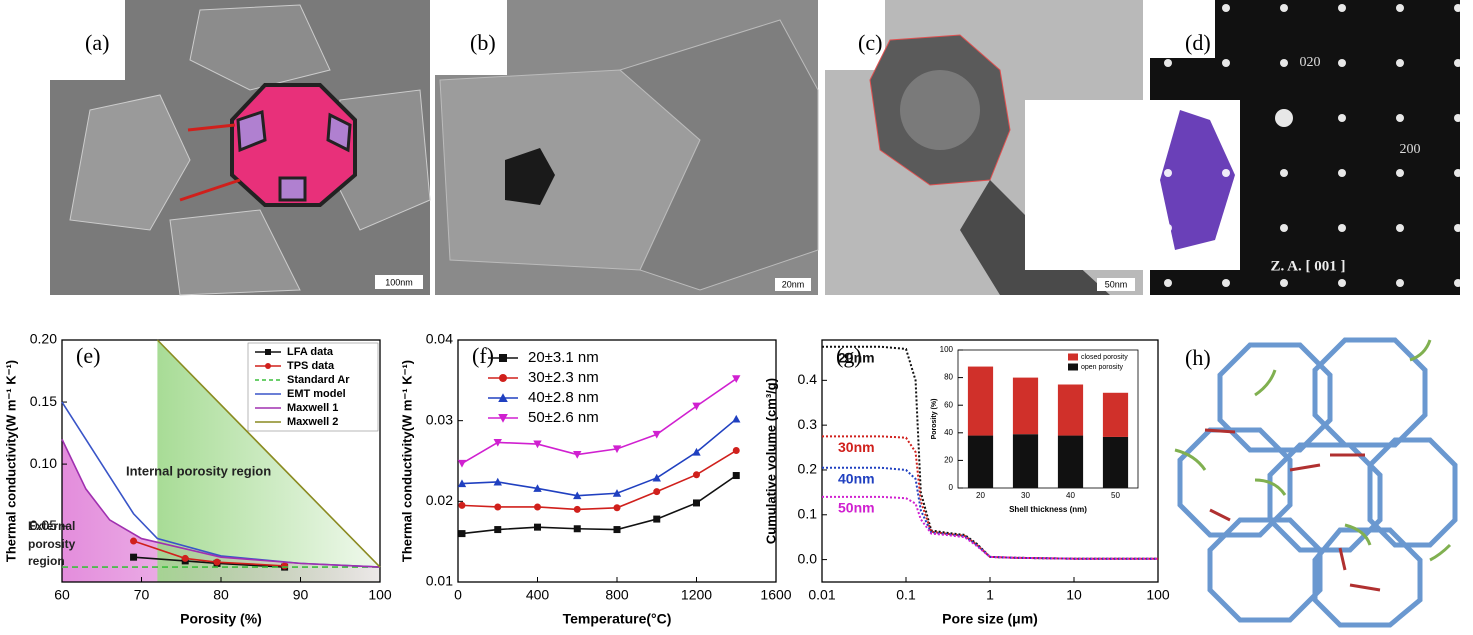  What do you see at coordinates (1104, 357) in the screenshot?
I see `legend-label: closed porosity` at bounding box center [1104, 357].